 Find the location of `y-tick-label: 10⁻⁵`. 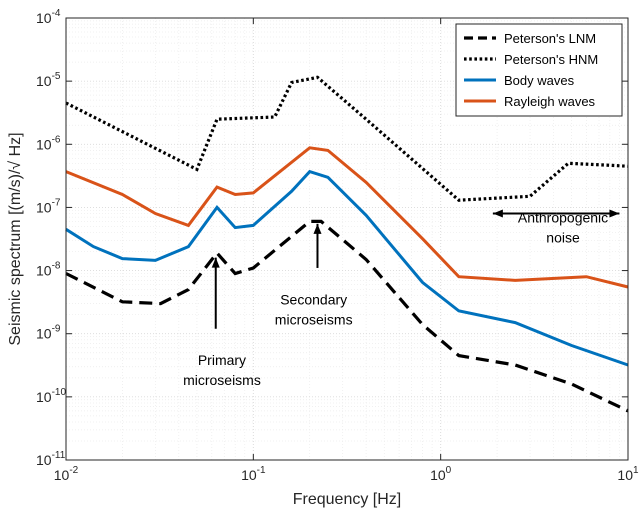

y-tick-label: 10⁻⁵ is located at coordinates (48, 80).